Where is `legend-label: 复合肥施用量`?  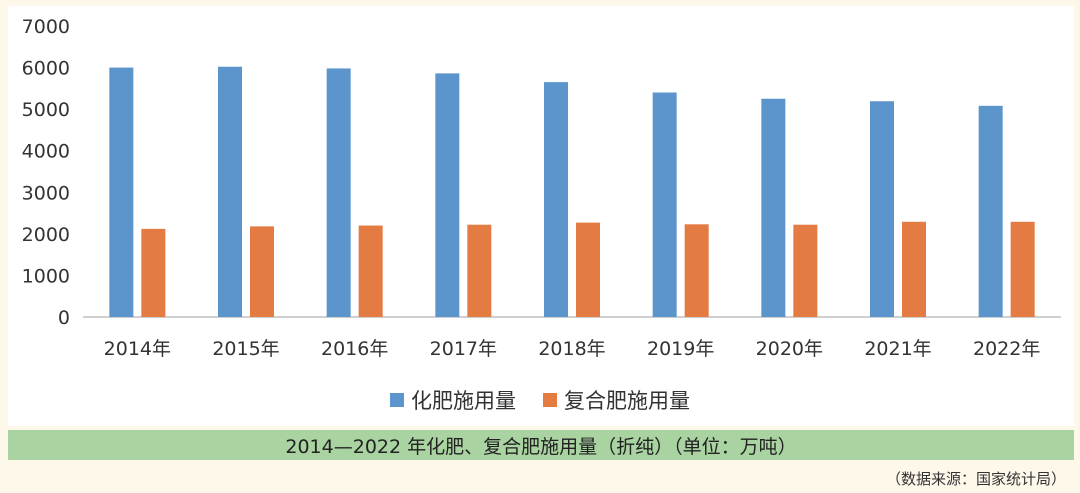
legend-label: 复合肥施用量 is located at coordinates (627, 401).